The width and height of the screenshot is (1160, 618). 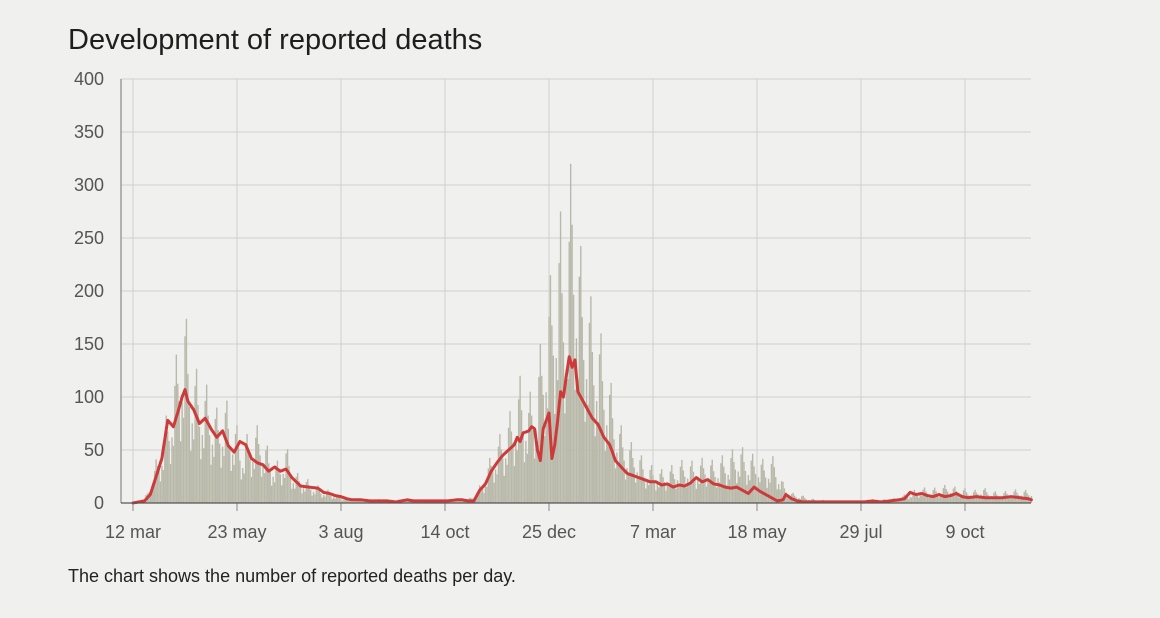 What do you see at coordinates (89, 79) in the screenshot?
I see `y-tick-label: 400` at bounding box center [89, 79].